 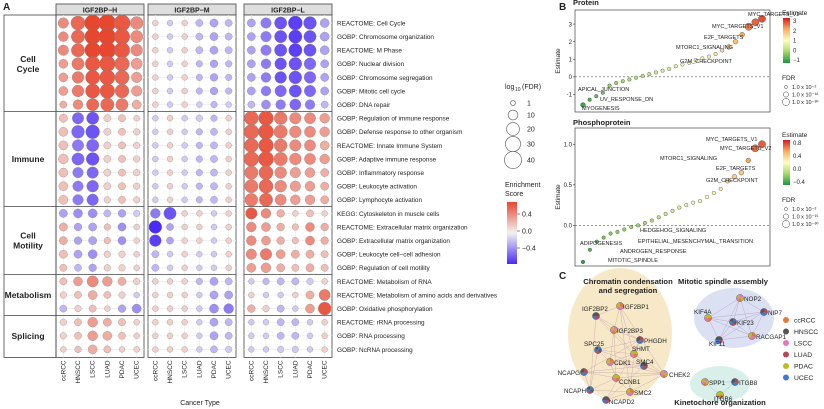 I want to click on term-label: REACTOME: rRNA processing, so click(x=381, y=323).